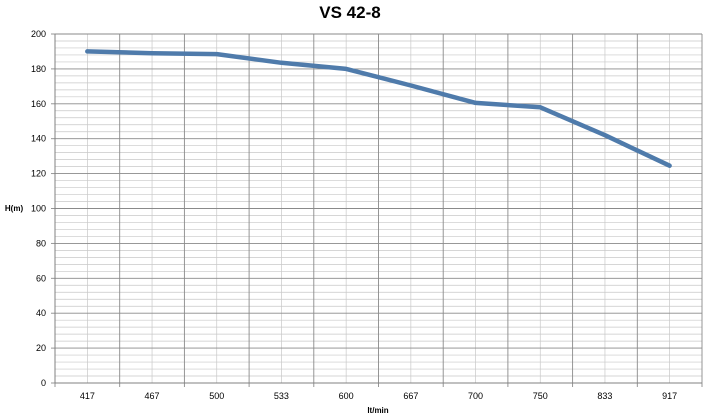  Describe the element at coordinates (38, 104) in the screenshot. I see `y-tick-label: 160` at that location.